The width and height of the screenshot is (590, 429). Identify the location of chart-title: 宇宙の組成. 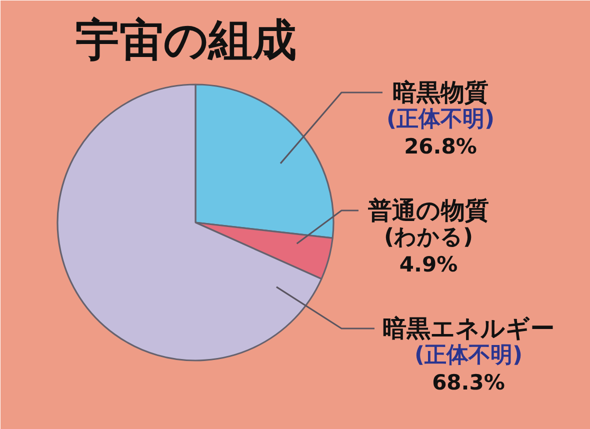
(186, 40).